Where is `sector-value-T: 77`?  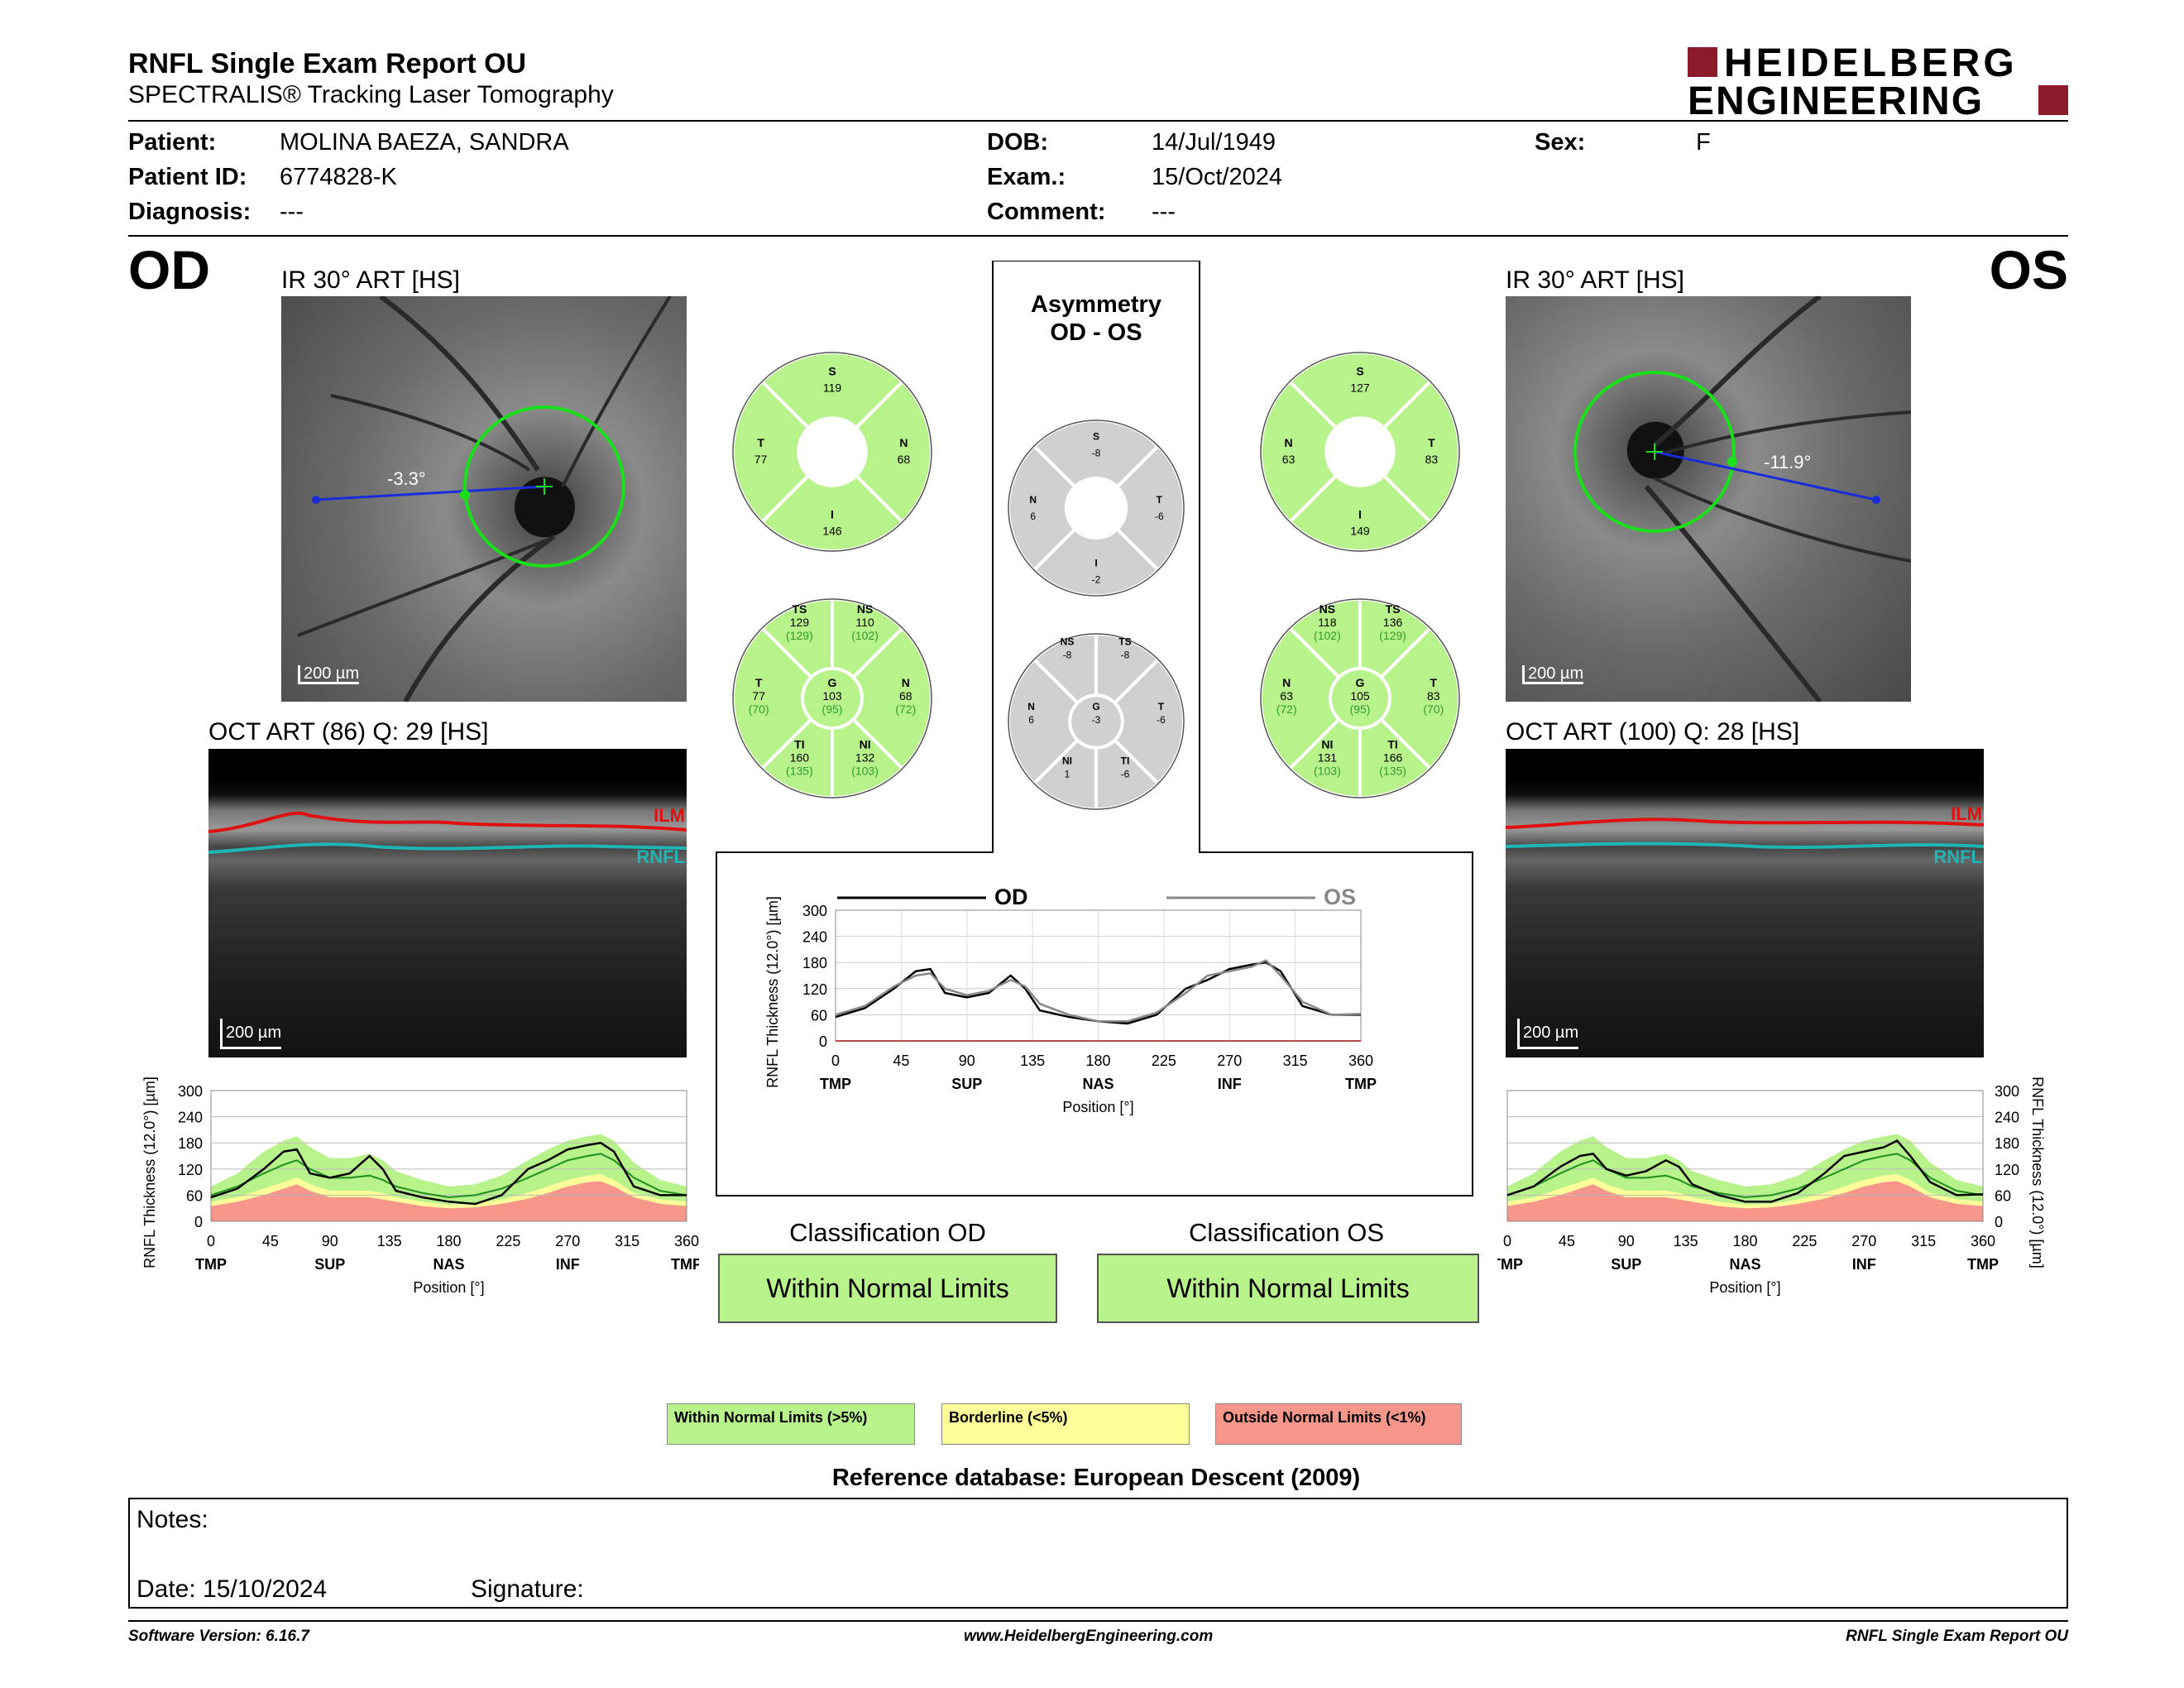
sector-value-T: 77 is located at coordinates (758, 696).